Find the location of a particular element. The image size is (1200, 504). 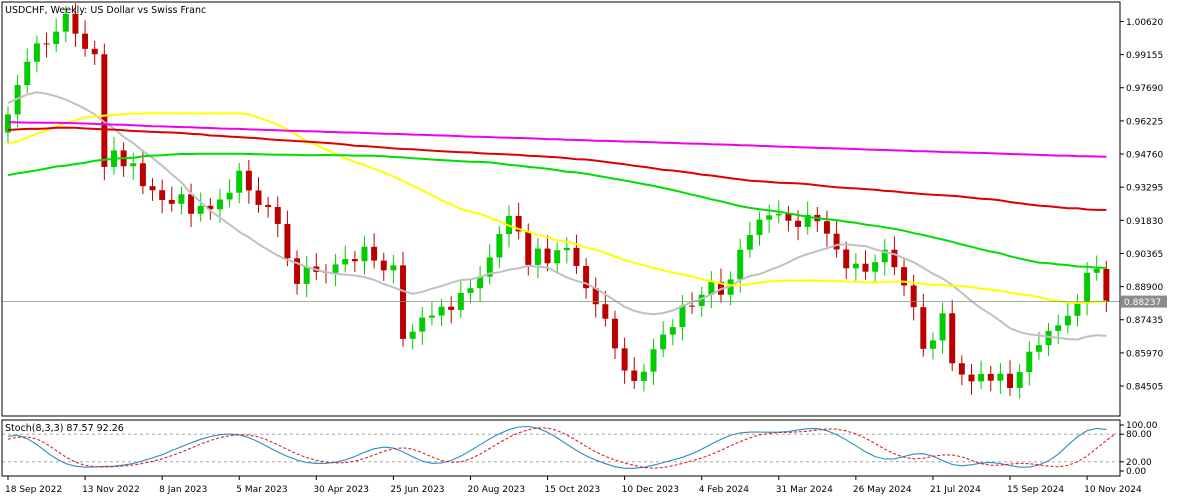

time-tick-label: 4 Feb 2024 is located at coordinates (724, 490).